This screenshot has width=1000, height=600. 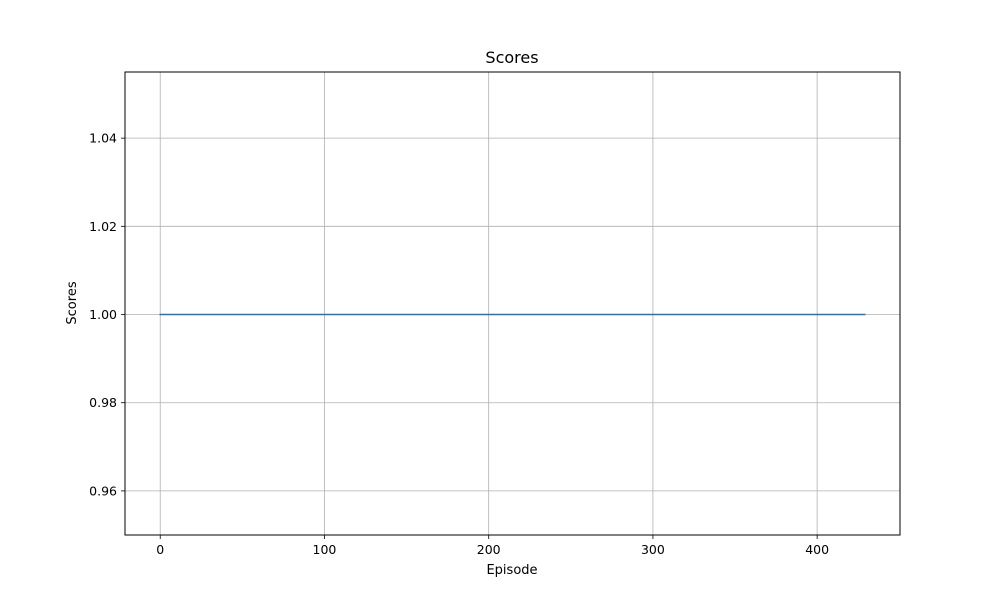 I want to click on y-axis-label: Scores, so click(x=72, y=302).